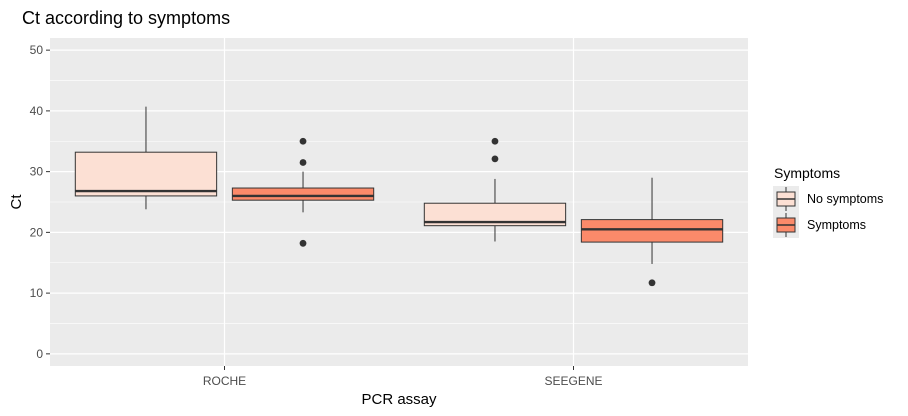 This screenshot has height=416, width=908. I want to click on boxplot-no-symptoms-roche, so click(146, 158).